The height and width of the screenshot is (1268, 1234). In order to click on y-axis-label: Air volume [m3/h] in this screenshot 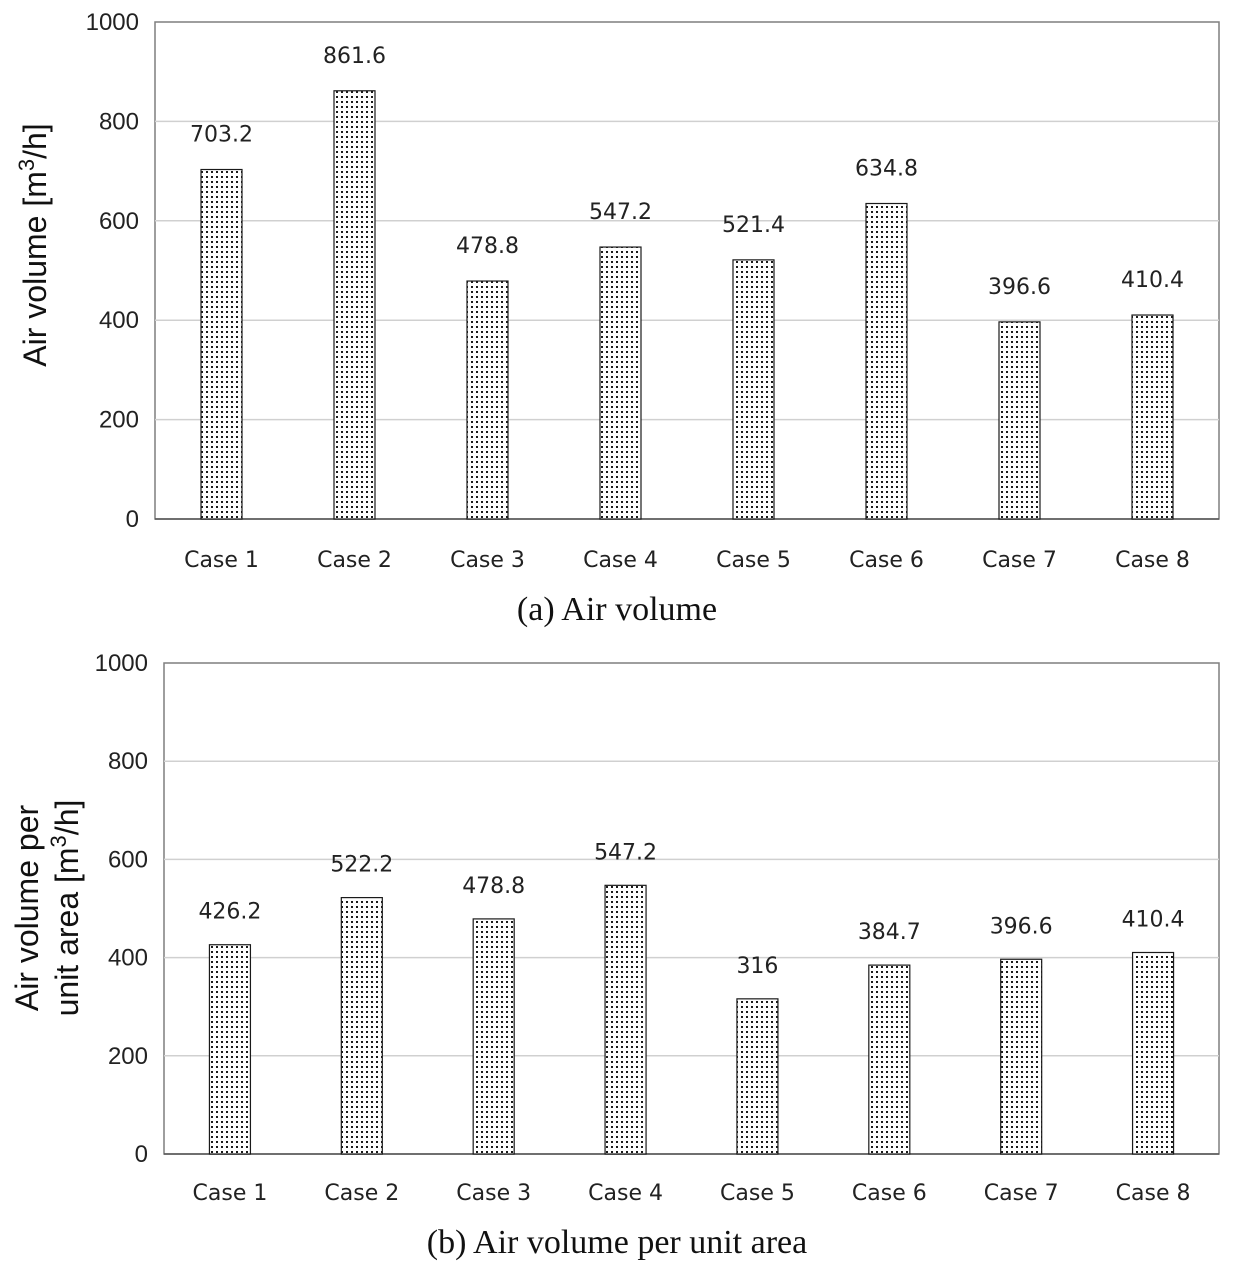, I will do `click(33, 244)`.